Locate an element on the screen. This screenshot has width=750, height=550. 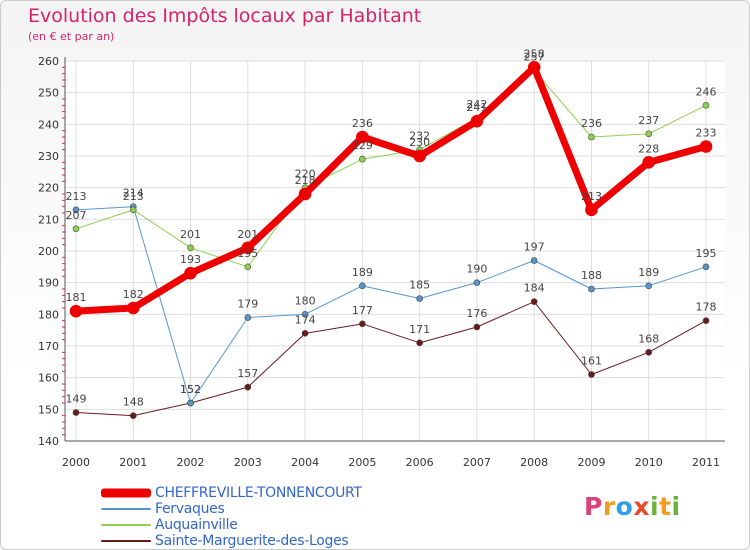
data-label: 177 is located at coordinates (362, 310).